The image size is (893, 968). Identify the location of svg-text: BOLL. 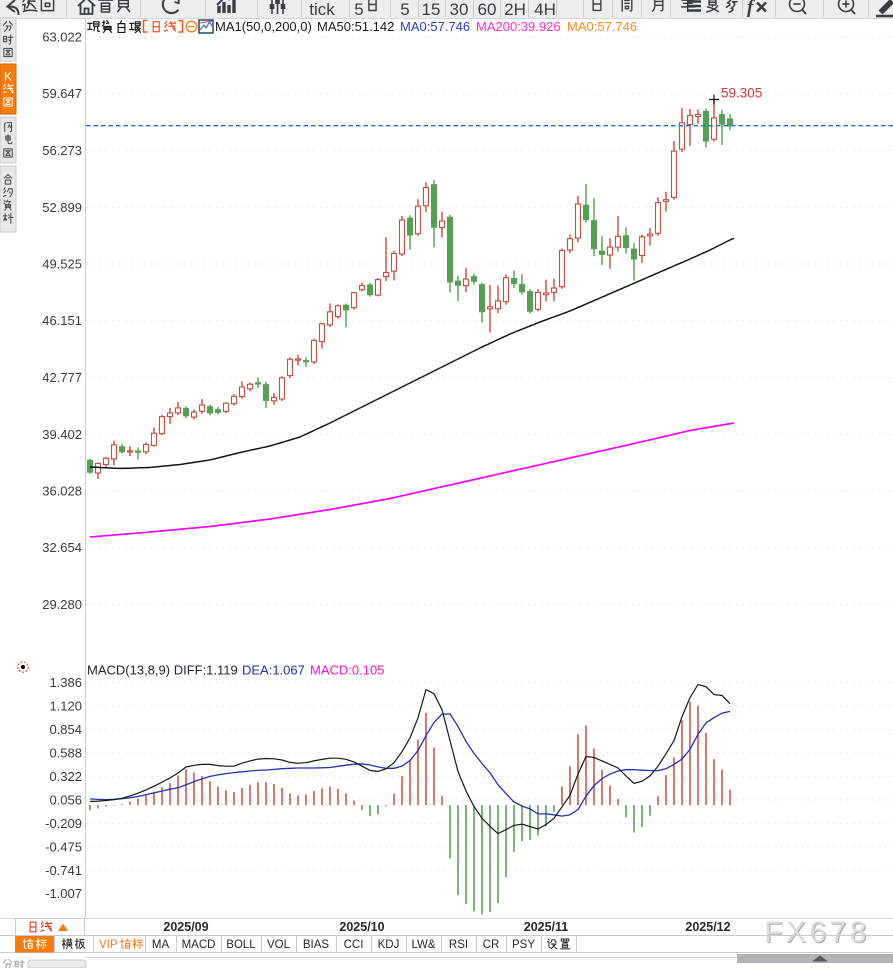
(241, 945).